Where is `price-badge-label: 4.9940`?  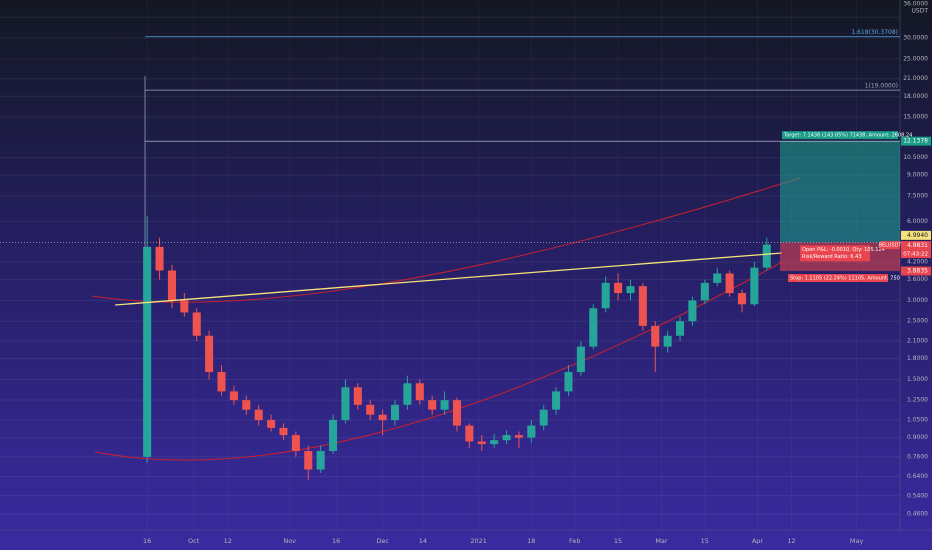 price-badge-label: 4.9940 is located at coordinates (917, 235).